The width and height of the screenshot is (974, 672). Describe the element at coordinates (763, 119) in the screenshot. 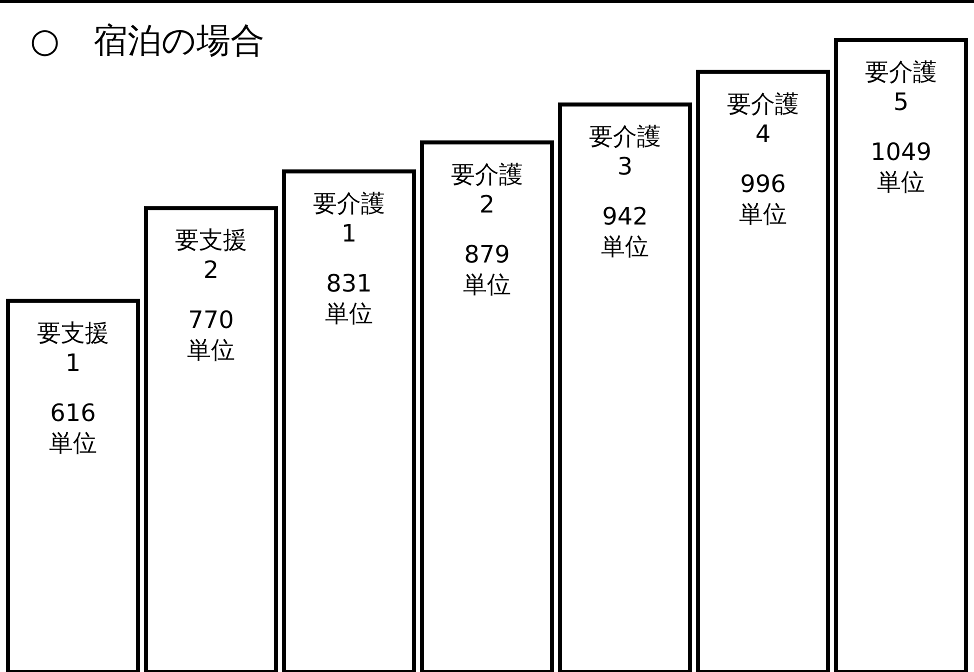

I see `x-tick-label: 要介護 4` at that location.